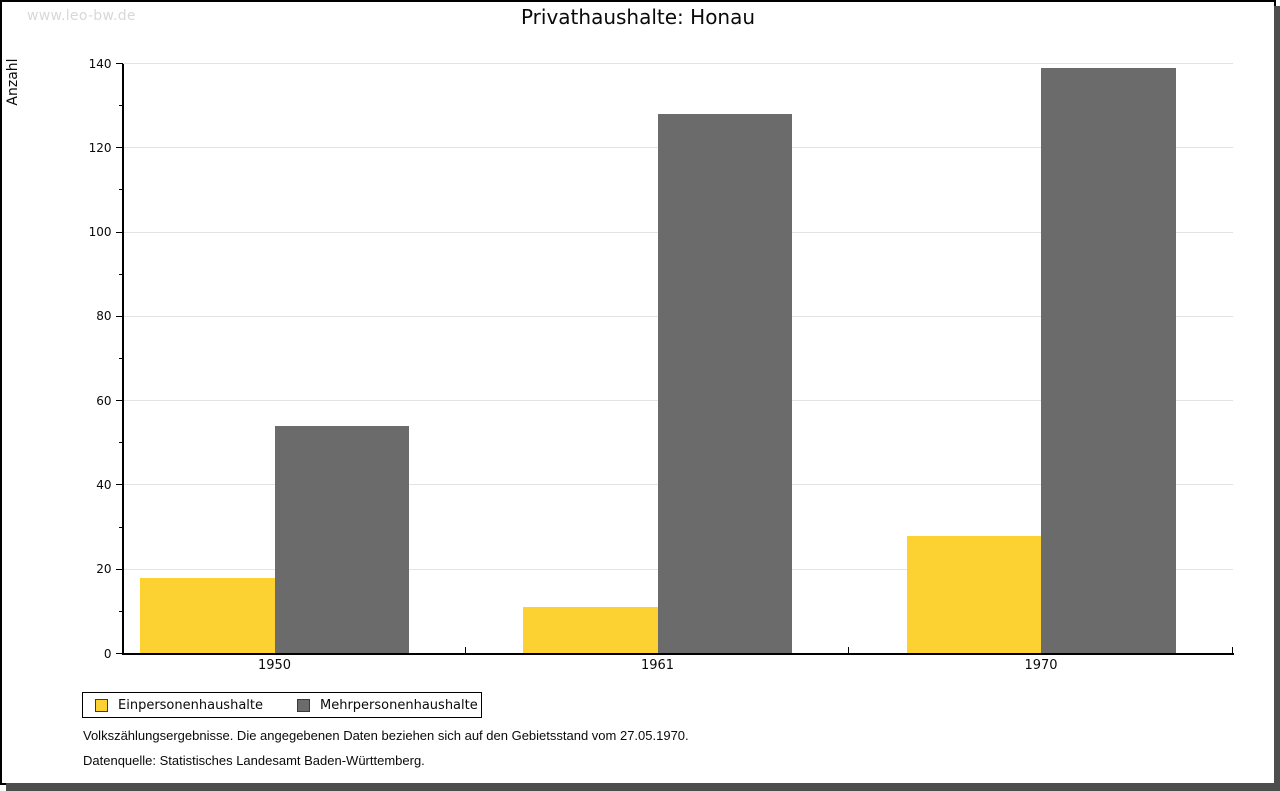  What do you see at coordinates (100, 147) in the screenshot?
I see `y-axis-tick-label: 120` at bounding box center [100, 147].